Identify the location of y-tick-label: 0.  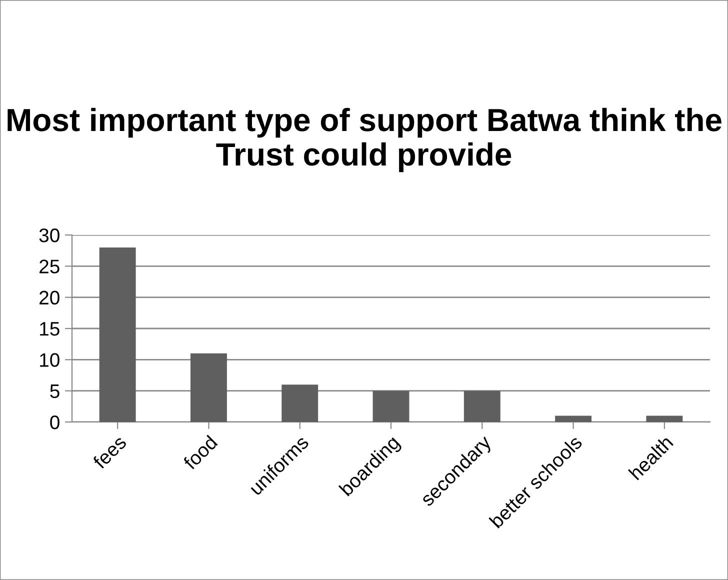
(55, 422).